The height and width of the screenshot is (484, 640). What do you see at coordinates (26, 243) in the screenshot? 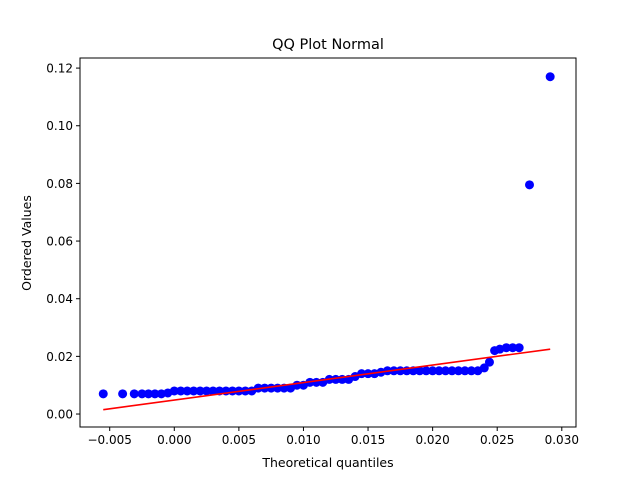
I see `y-axis-label: Ordered Values` at bounding box center [26, 243].